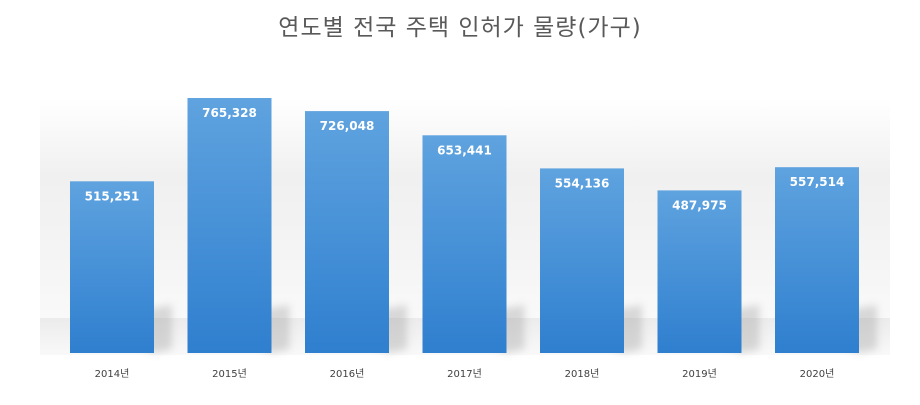  I want to click on value-label: 726,048, so click(347, 126).